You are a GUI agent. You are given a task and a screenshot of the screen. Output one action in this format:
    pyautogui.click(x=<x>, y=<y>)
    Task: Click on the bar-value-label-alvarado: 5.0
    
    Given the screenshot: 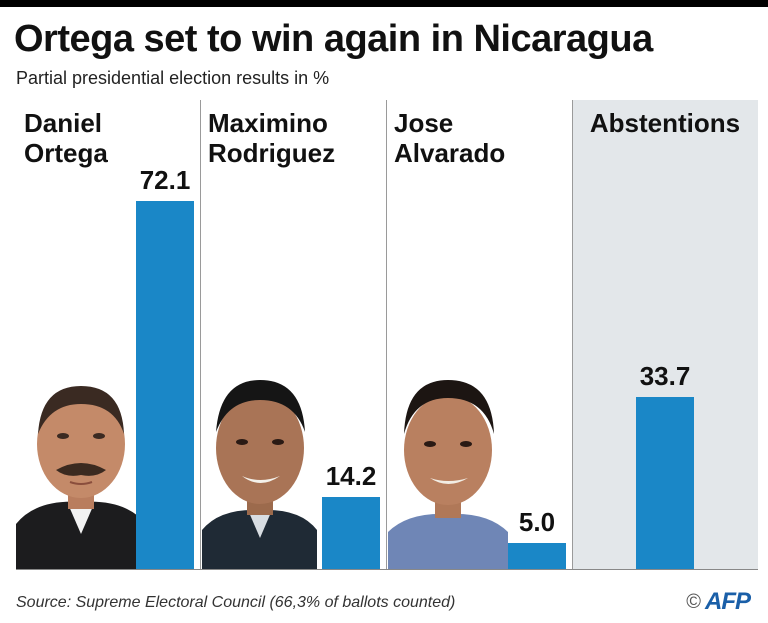 What is the action you would take?
    pyautogui.click(x=537, y=522)
    